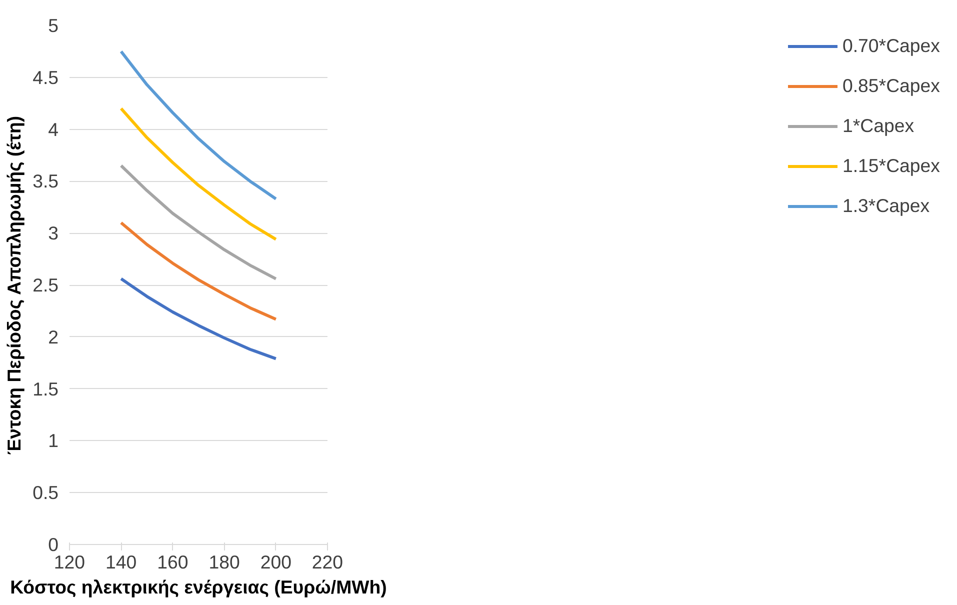  What do you see at coordinates (224, 562) in the screenshot?
I see `x-tick-label: 180` at bounding box center [224, 562].